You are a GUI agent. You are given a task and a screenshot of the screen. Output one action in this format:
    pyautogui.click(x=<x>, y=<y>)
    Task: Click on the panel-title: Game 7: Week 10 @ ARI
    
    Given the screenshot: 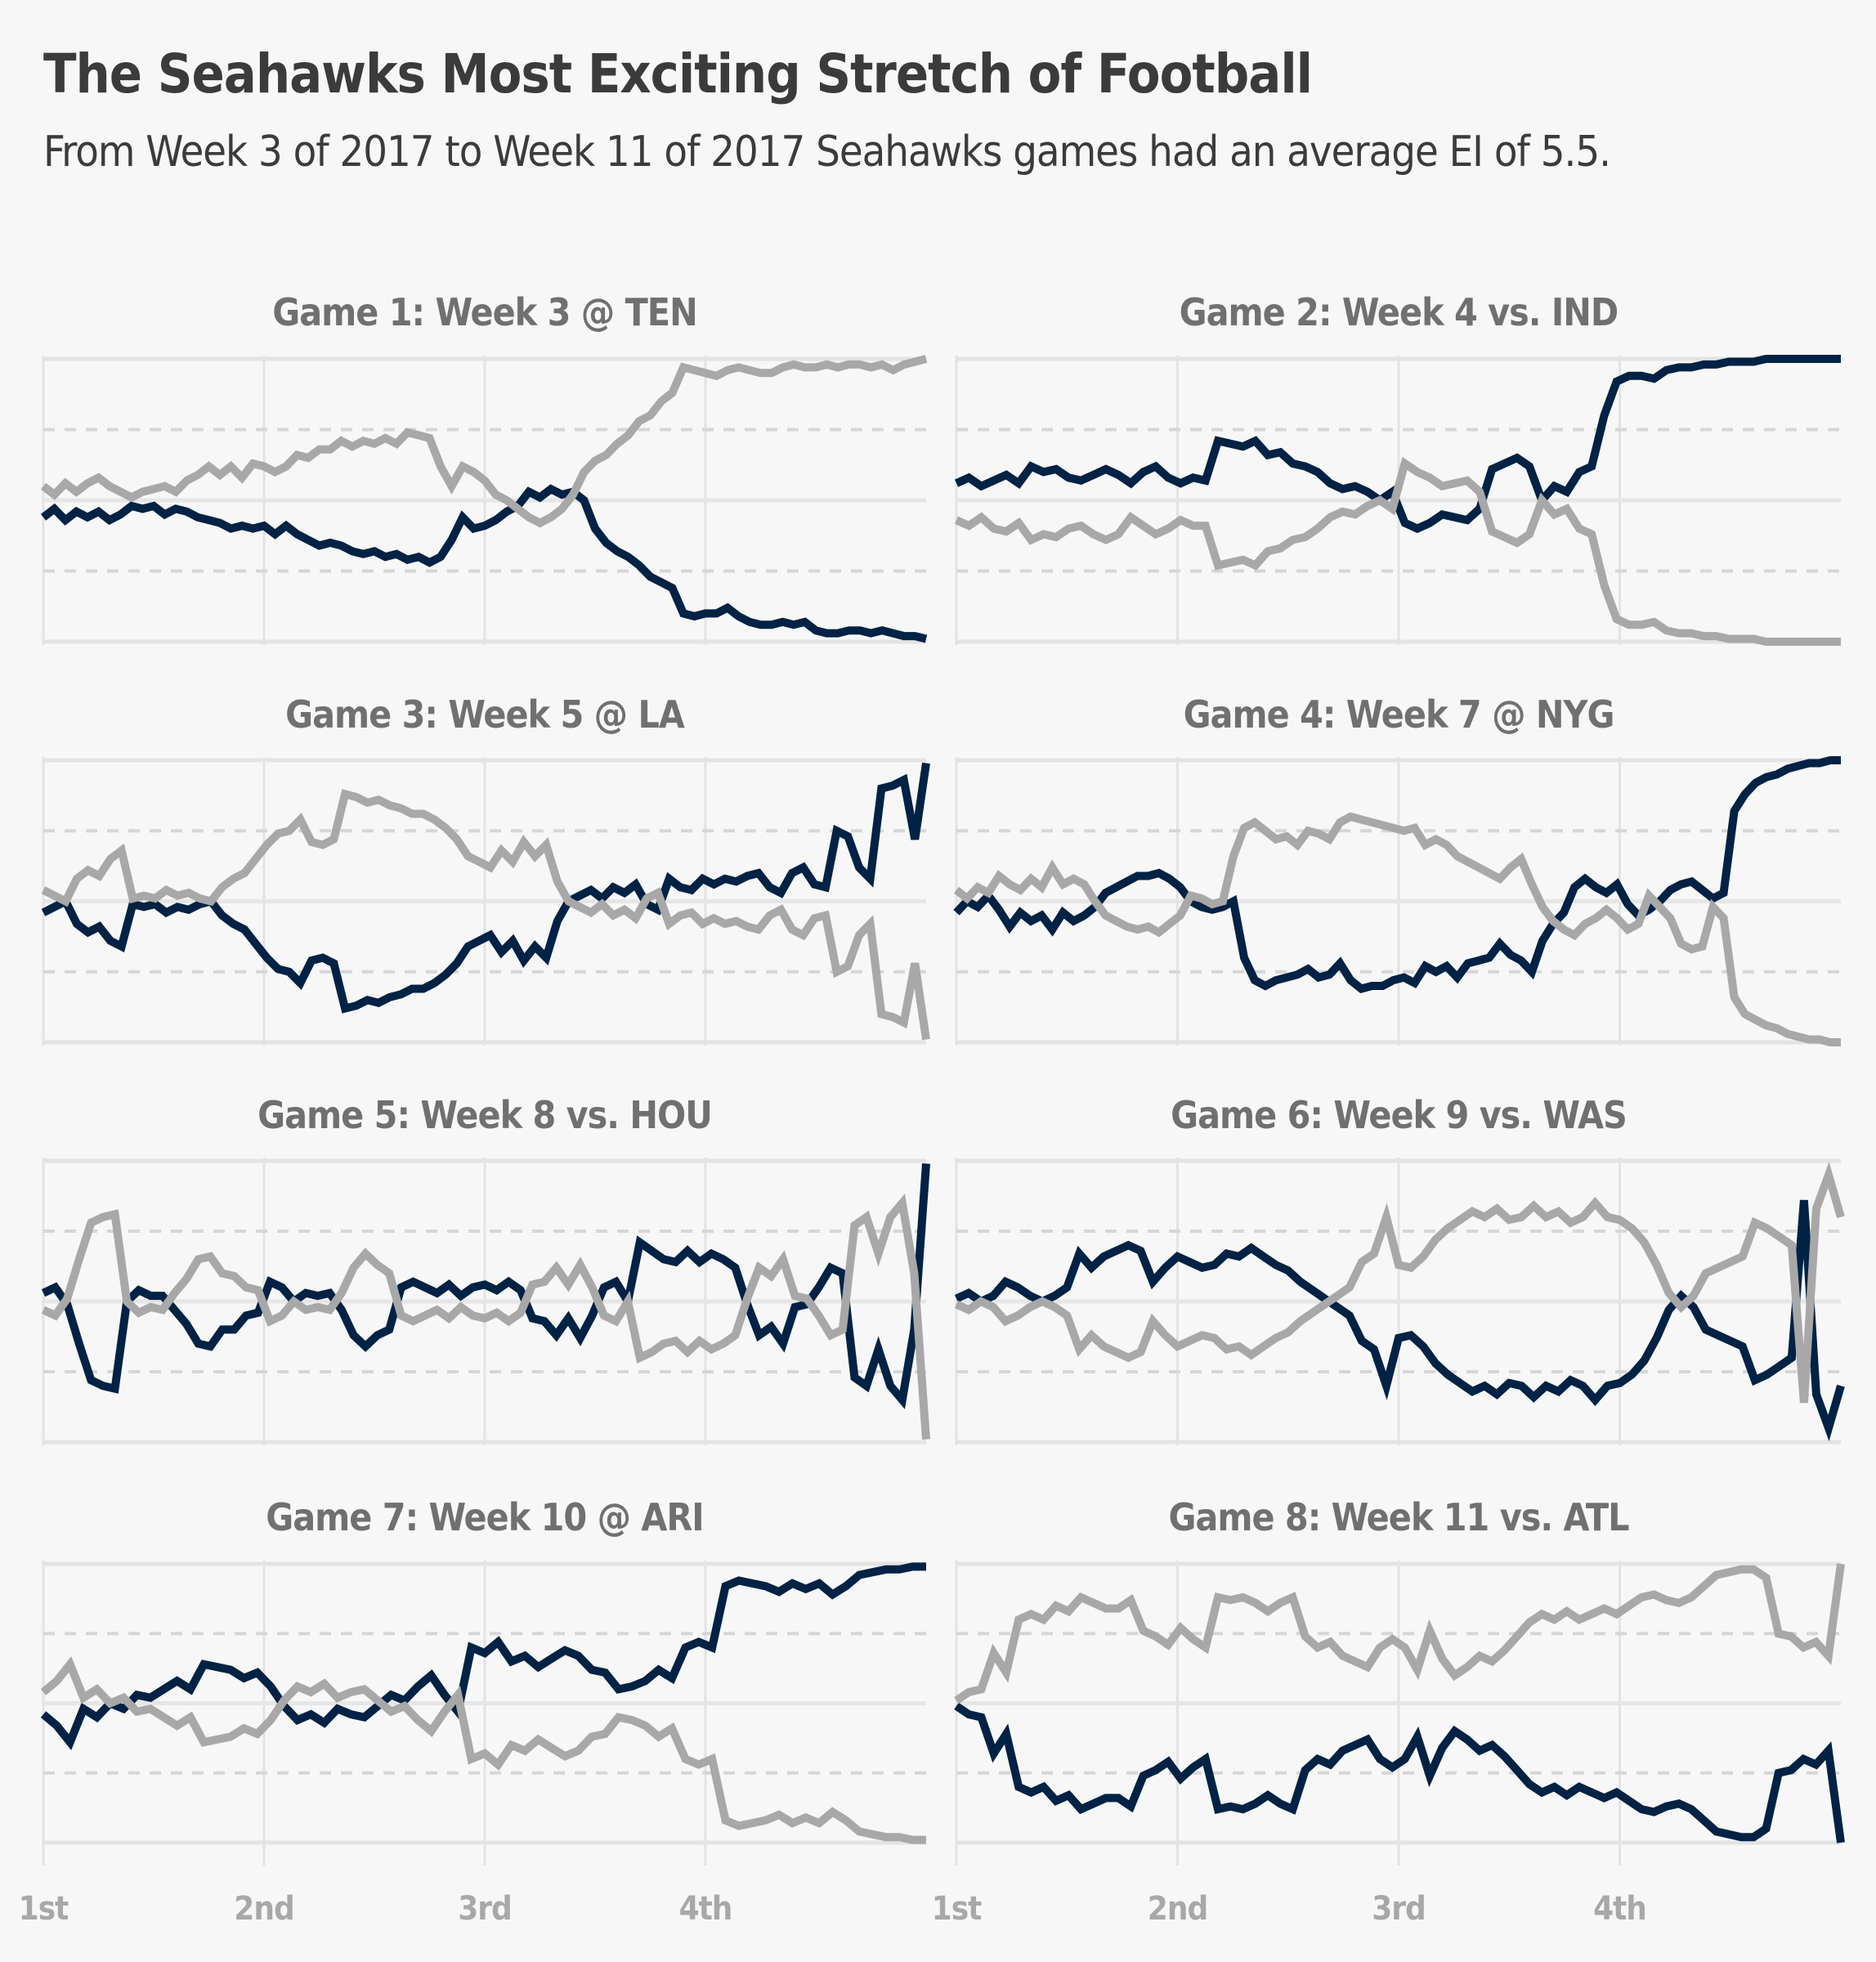 What is the action you would take?
    pyautogui.click(x=484, y=1517)
    